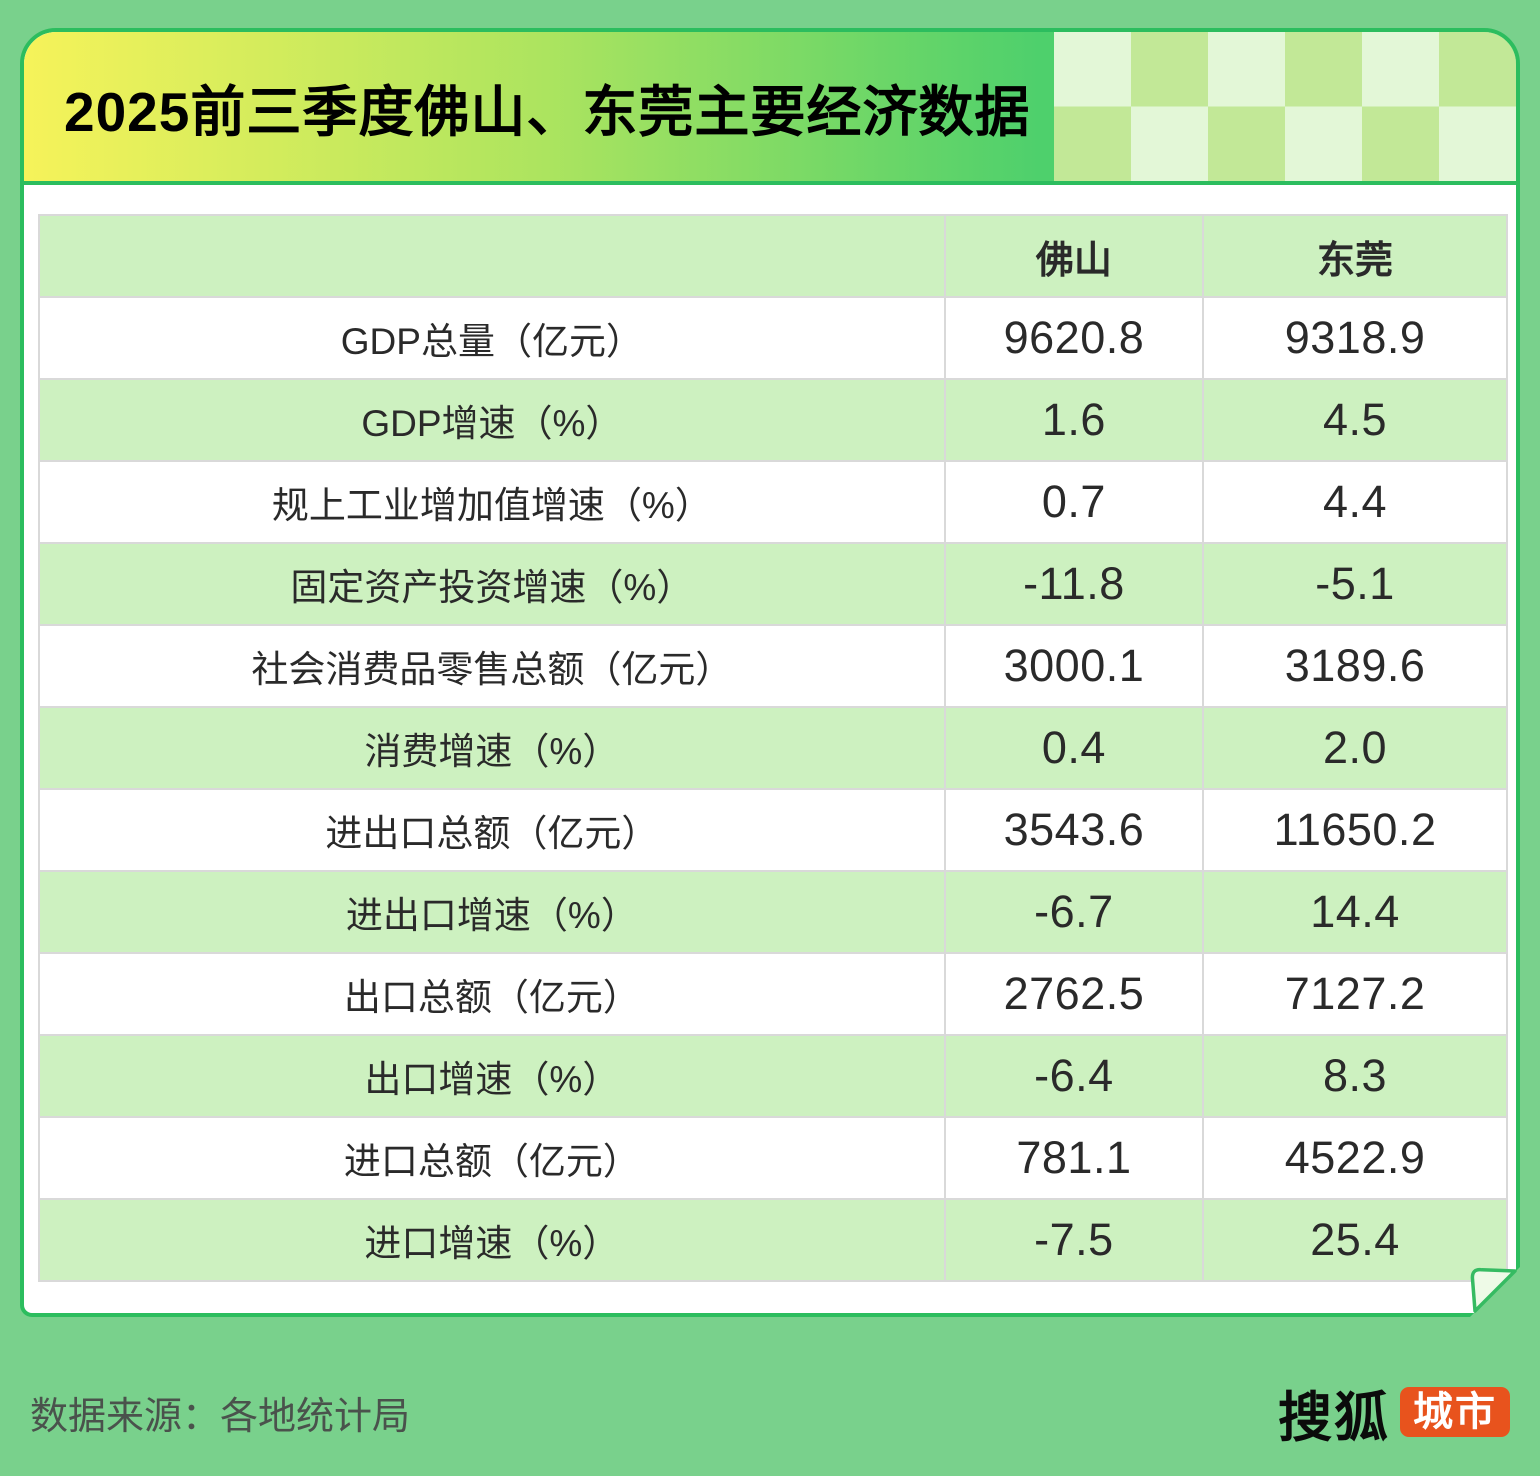  I want to click on row-value-dongguan: 3189.6, so click(1355, 666).